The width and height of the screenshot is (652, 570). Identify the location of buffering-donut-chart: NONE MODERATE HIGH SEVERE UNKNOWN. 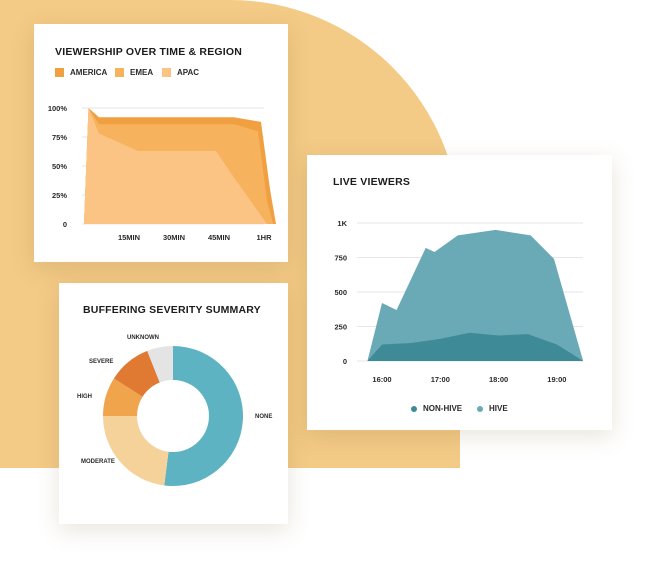
(174, 410).